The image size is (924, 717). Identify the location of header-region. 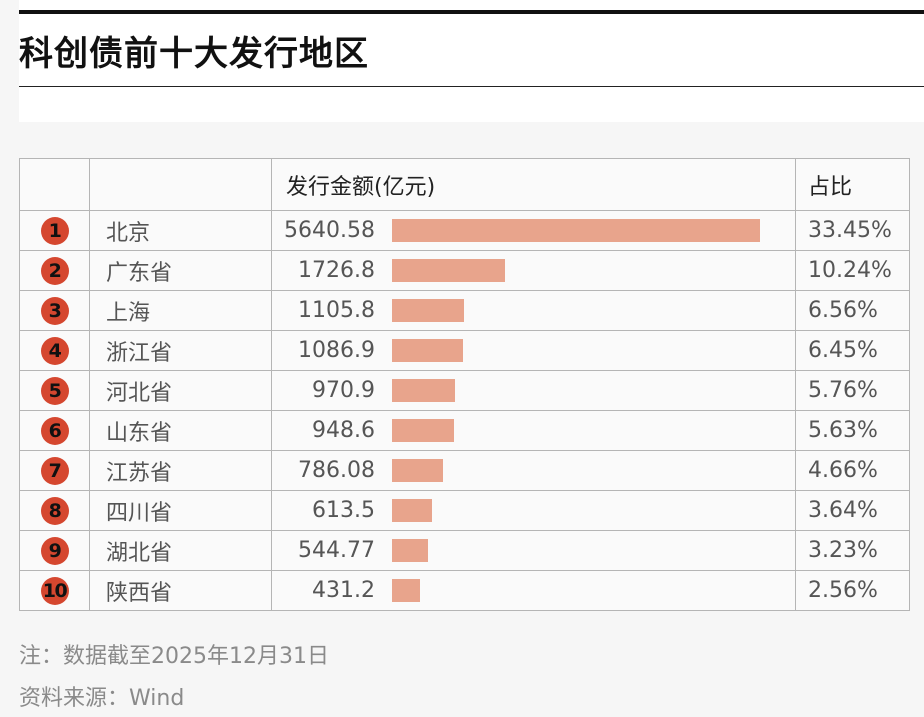
(180, 184).